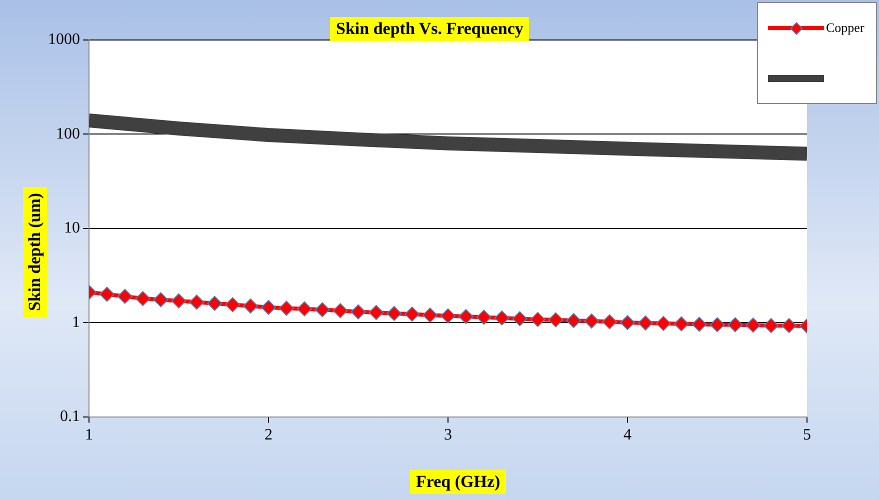 This screenshot has height=500, width=879. I want to click on legend-label: Copper, so click(845, 28).